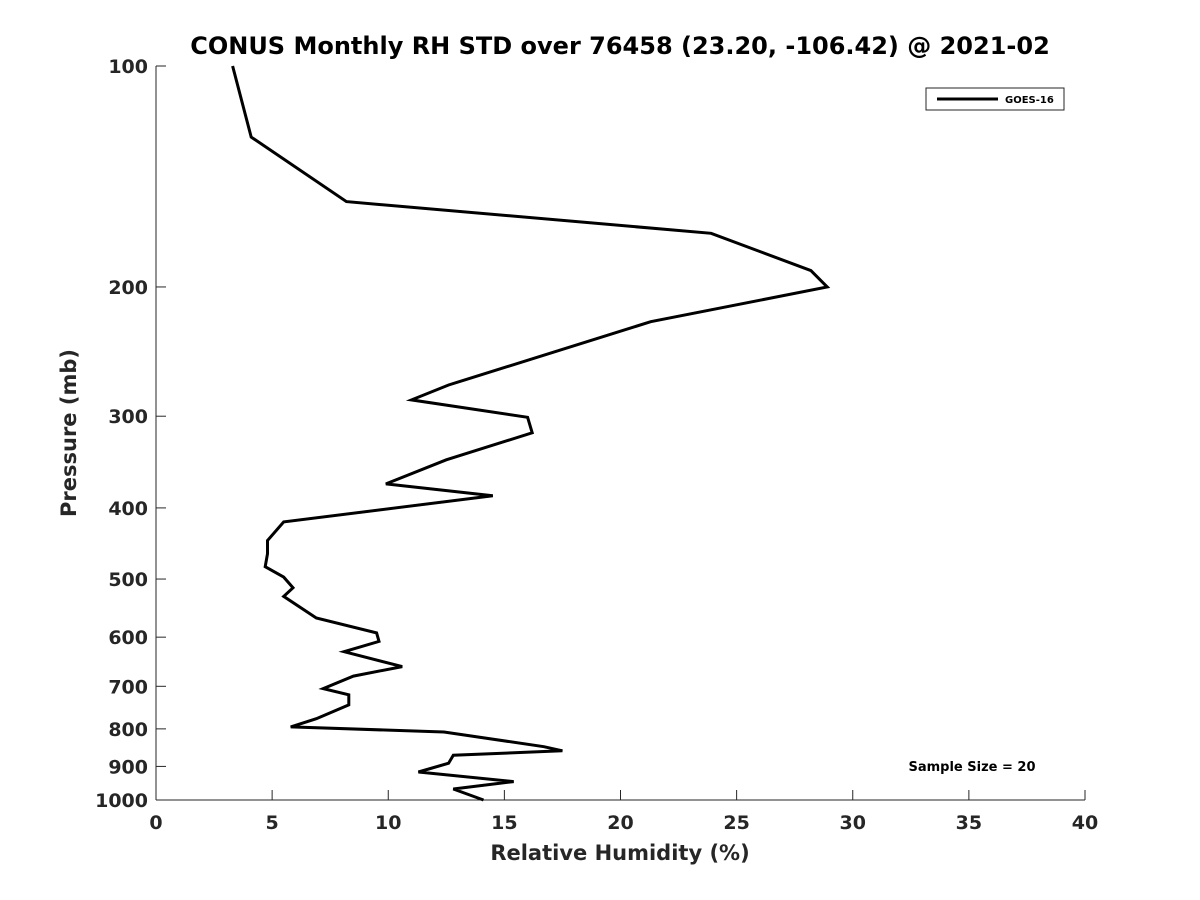 Image resolution: width=1200 pixels, height=900 pixels. I want to click on y-tick-label-6: 700, so click(128, 687).